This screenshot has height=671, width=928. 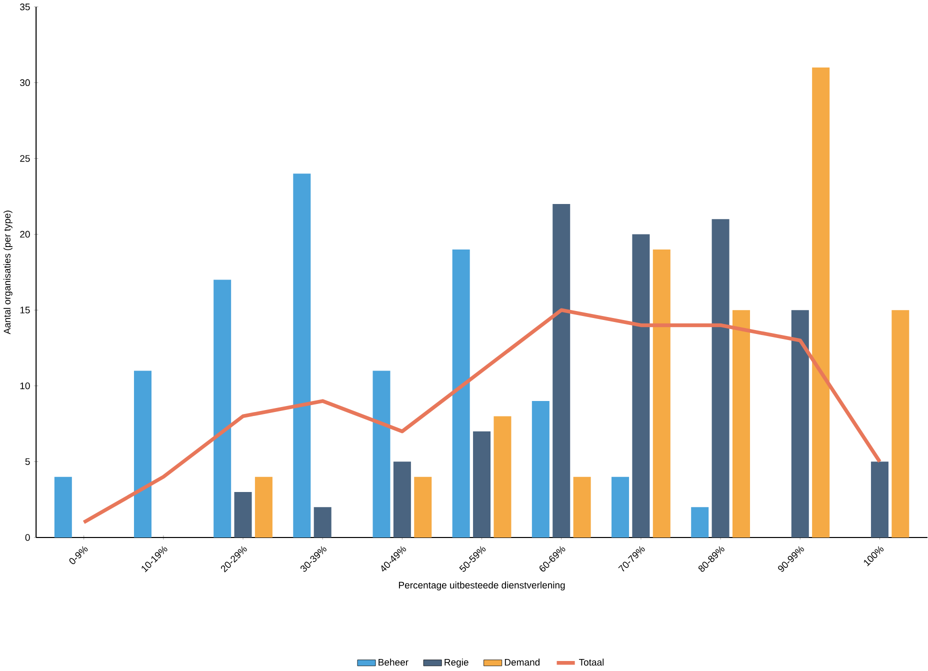 I want to click on y-tick-label: 30, so click(x=25, y=82).